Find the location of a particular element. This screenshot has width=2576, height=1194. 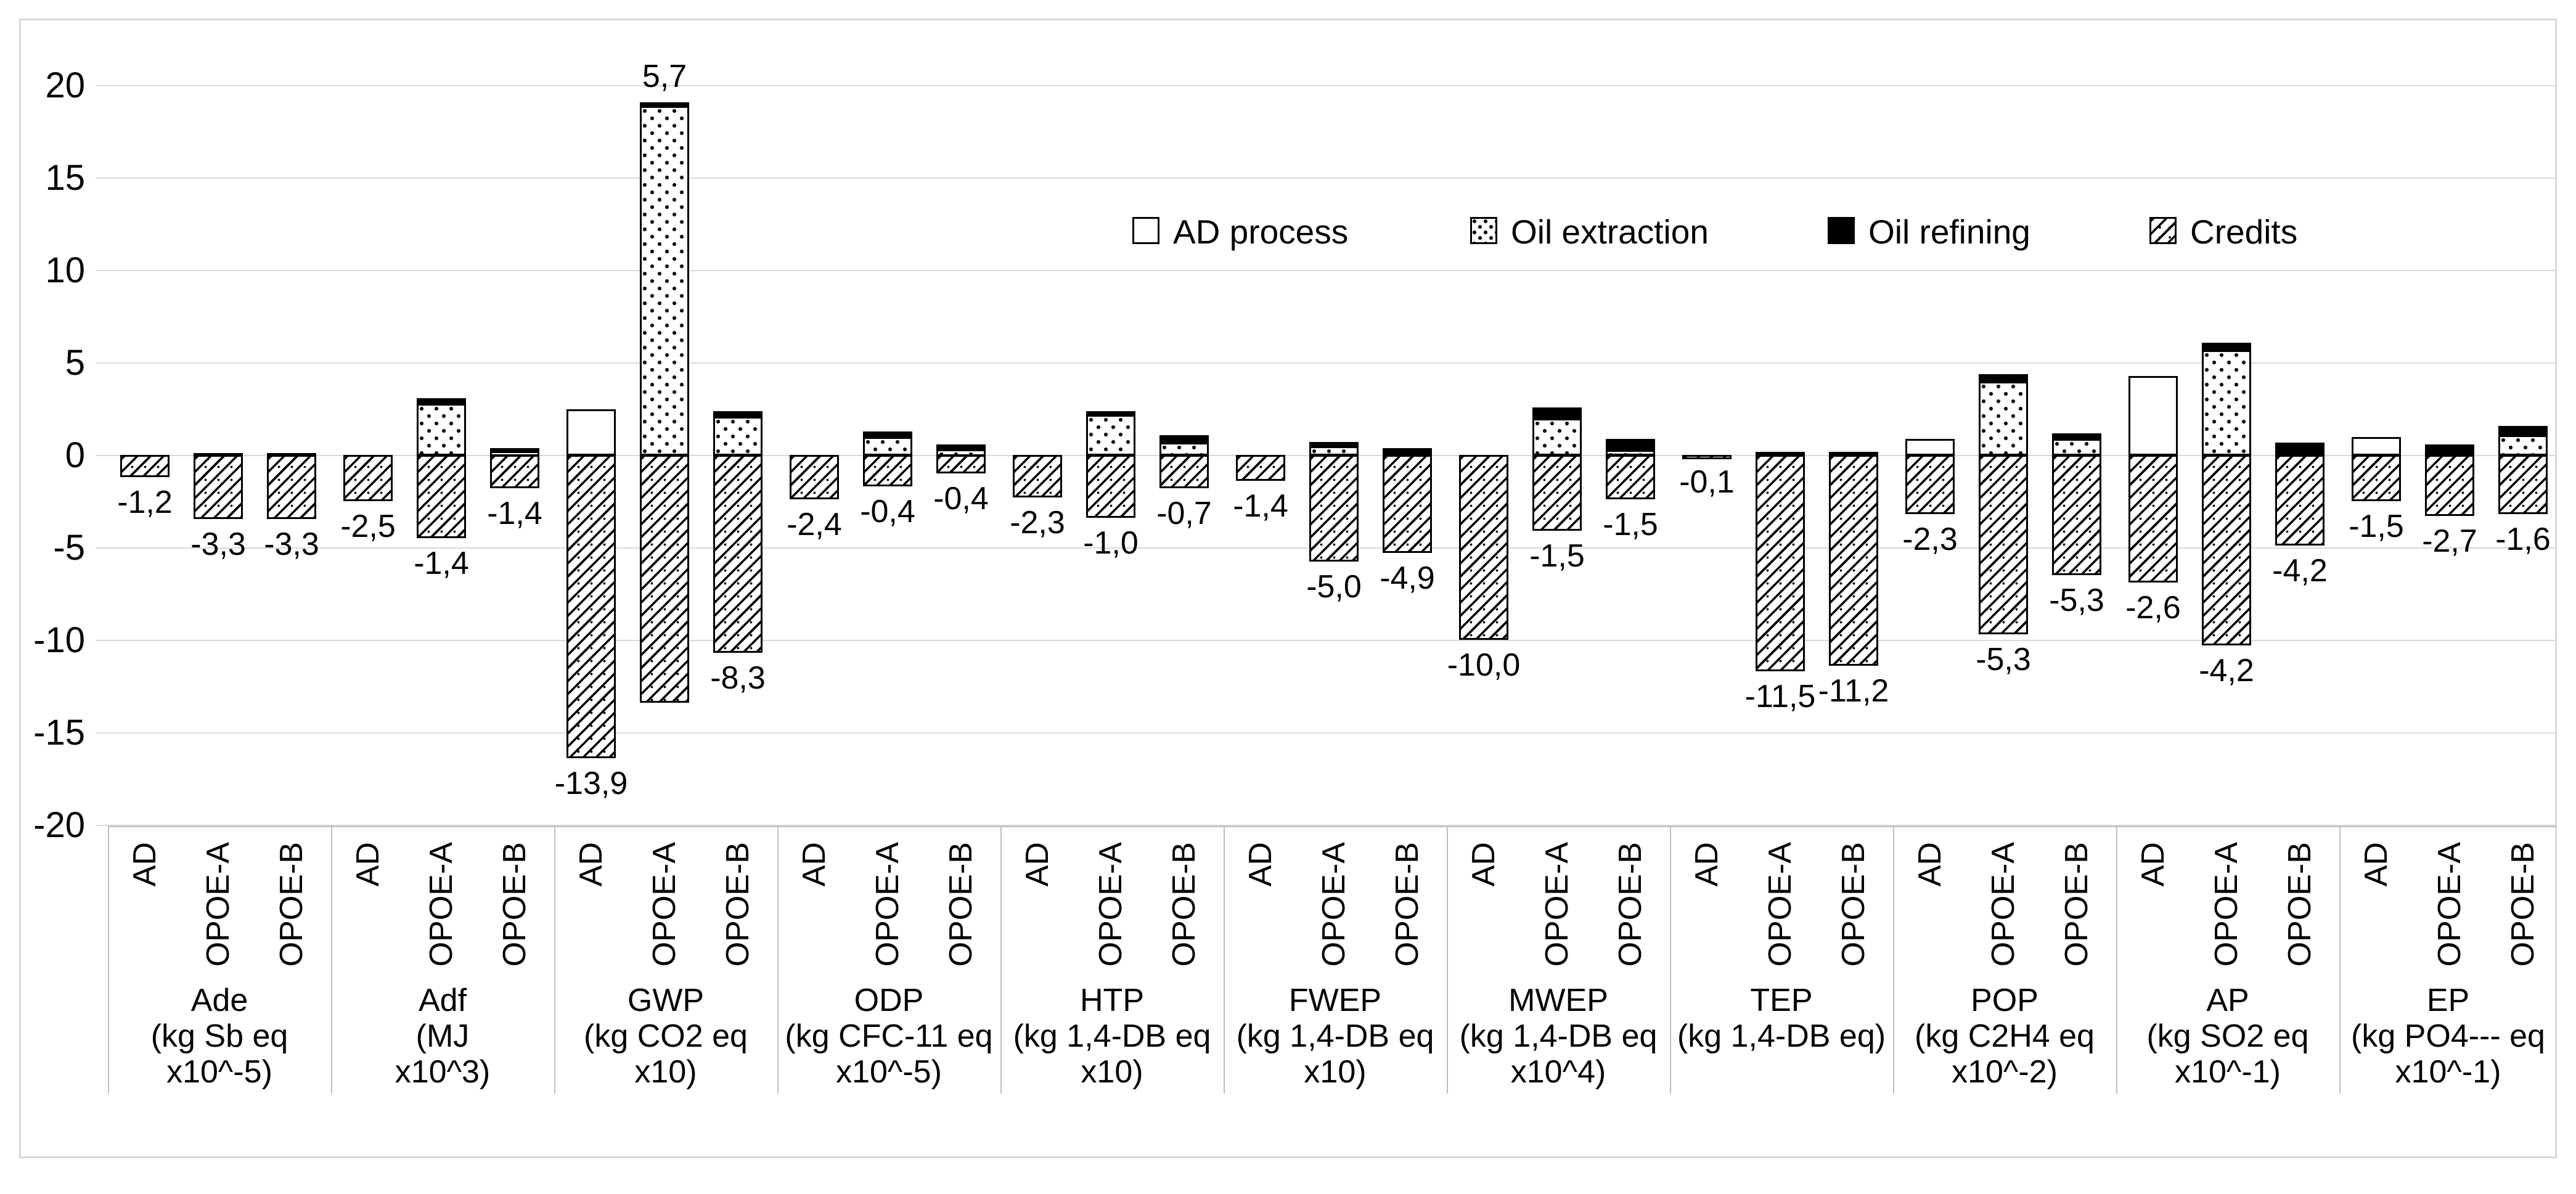

group-label: TEP (kg 1,4-DB eq) is located at coordinates (1781, 1018).